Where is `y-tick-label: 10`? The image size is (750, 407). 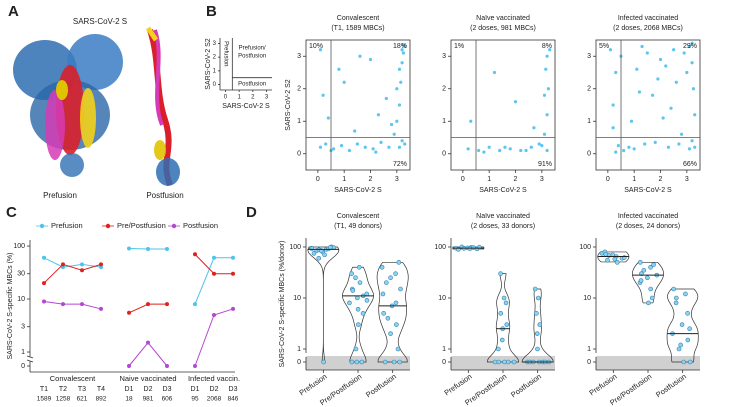
y-tick-label: 10 is located at coordinates (587, 298).